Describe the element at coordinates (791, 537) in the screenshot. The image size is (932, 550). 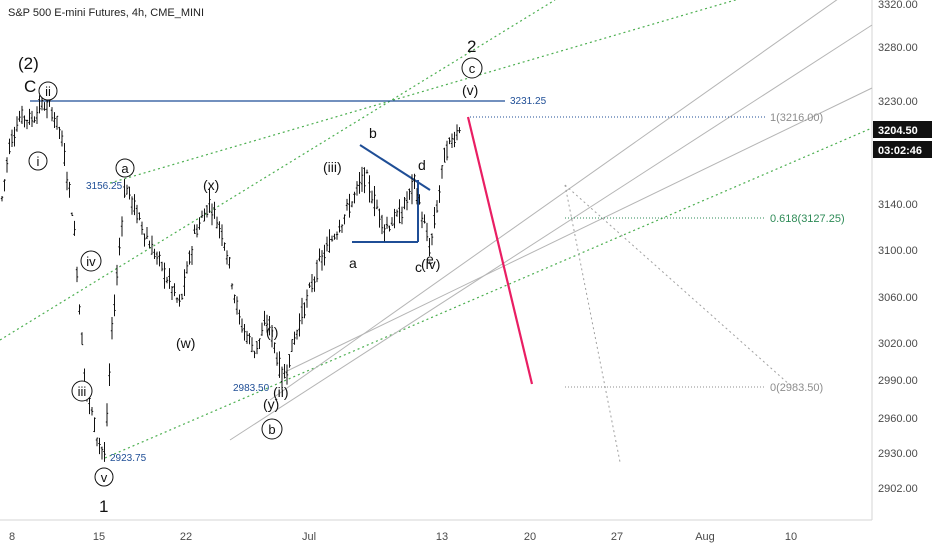
I see `time-tick-10: 10` at that location.